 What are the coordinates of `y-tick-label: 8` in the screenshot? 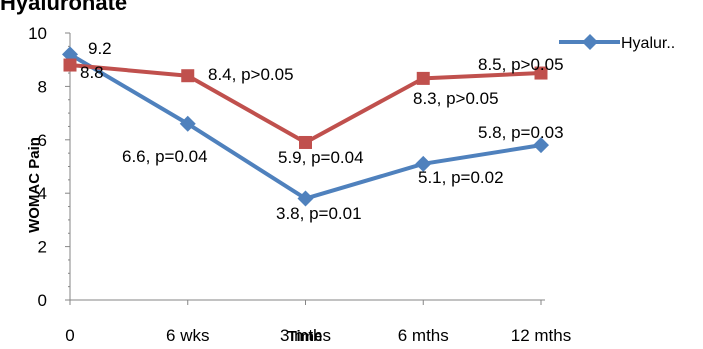 It's located at (42, 86).